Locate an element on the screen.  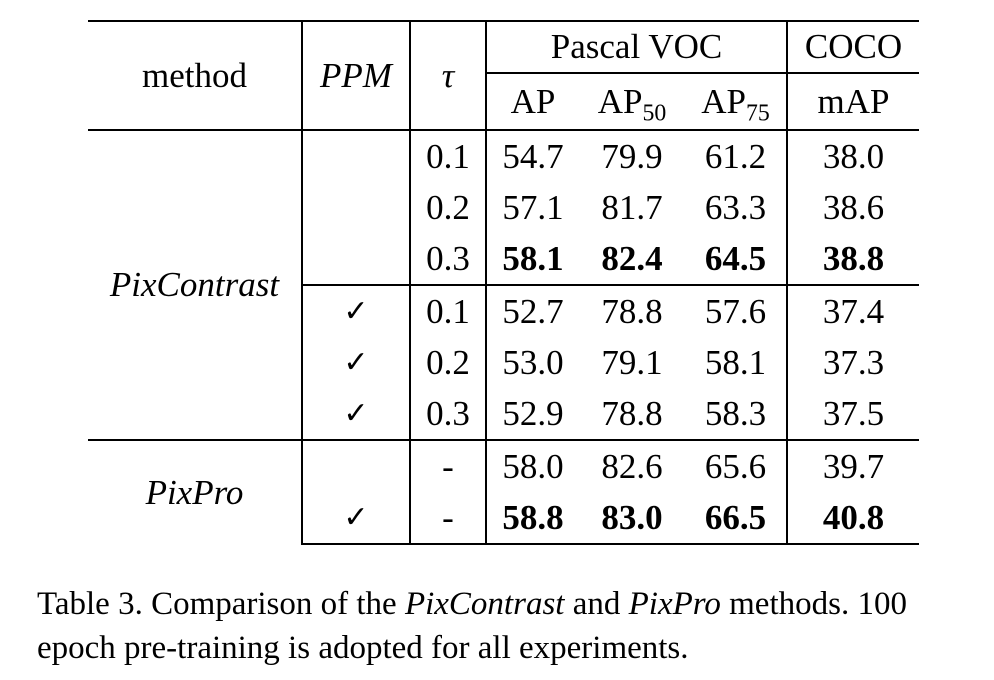
ap75-cell: 58.3 is located at coordinates (736, 414).